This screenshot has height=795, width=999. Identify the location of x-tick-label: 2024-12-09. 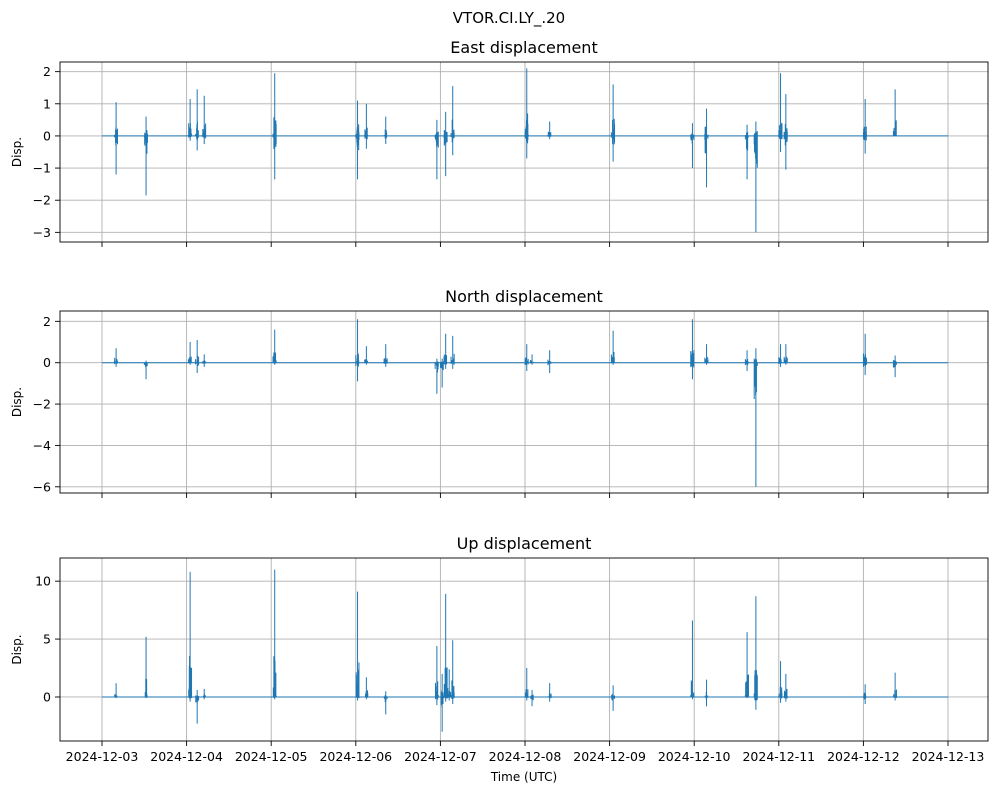
(609, 756).